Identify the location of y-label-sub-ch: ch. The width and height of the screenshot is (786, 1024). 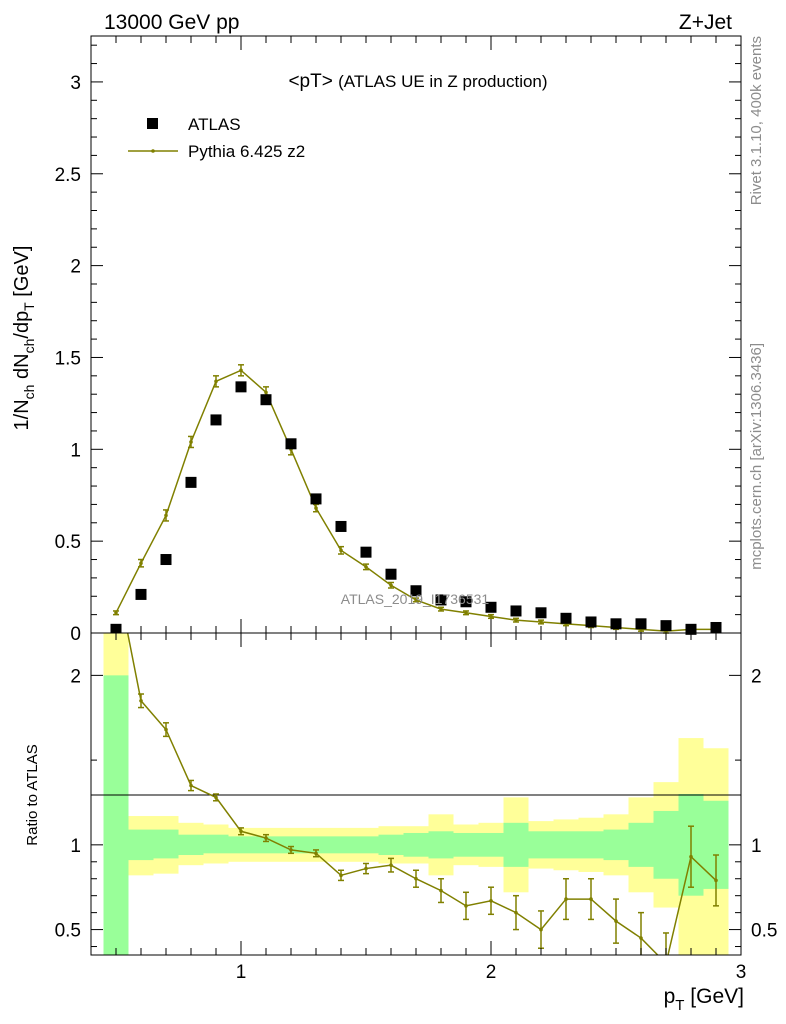
(29, 392).